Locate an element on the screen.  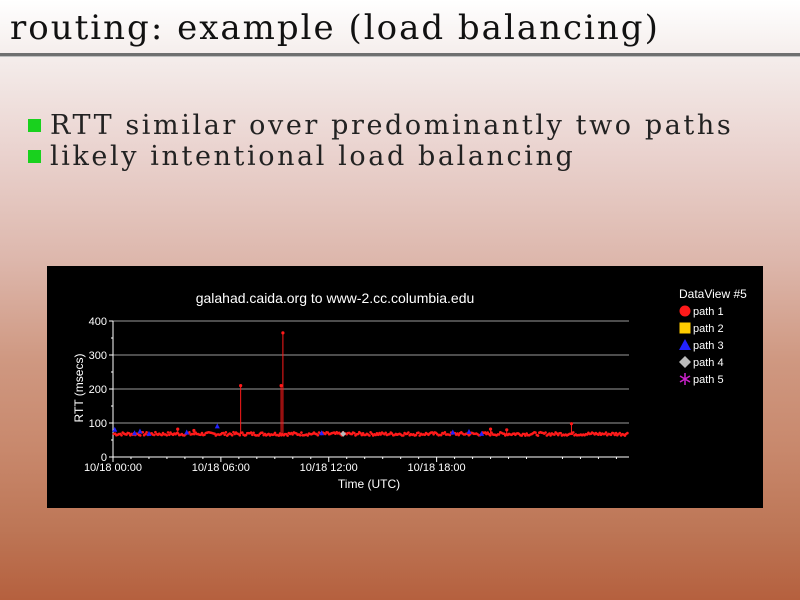
y-tick-label: 400 is located at coordinates (98, 322).